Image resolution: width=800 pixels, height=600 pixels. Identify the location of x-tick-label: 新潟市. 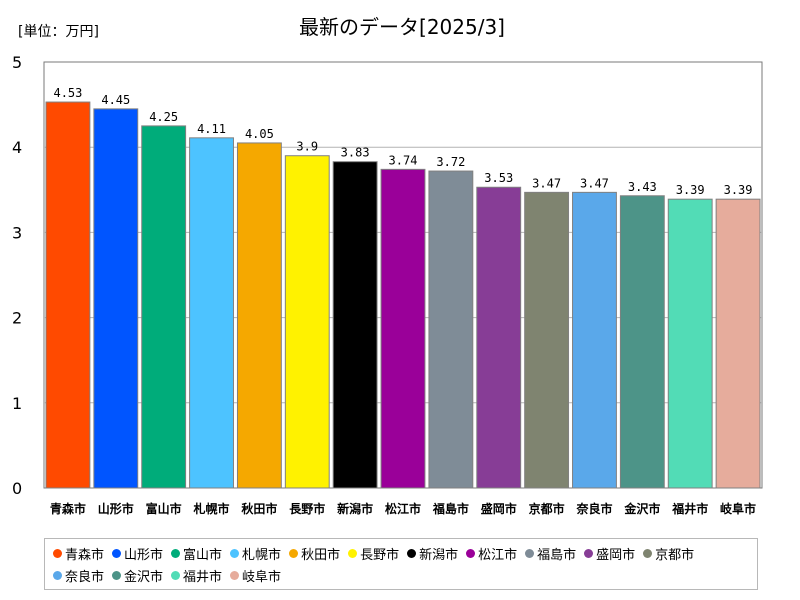
(355, 508).